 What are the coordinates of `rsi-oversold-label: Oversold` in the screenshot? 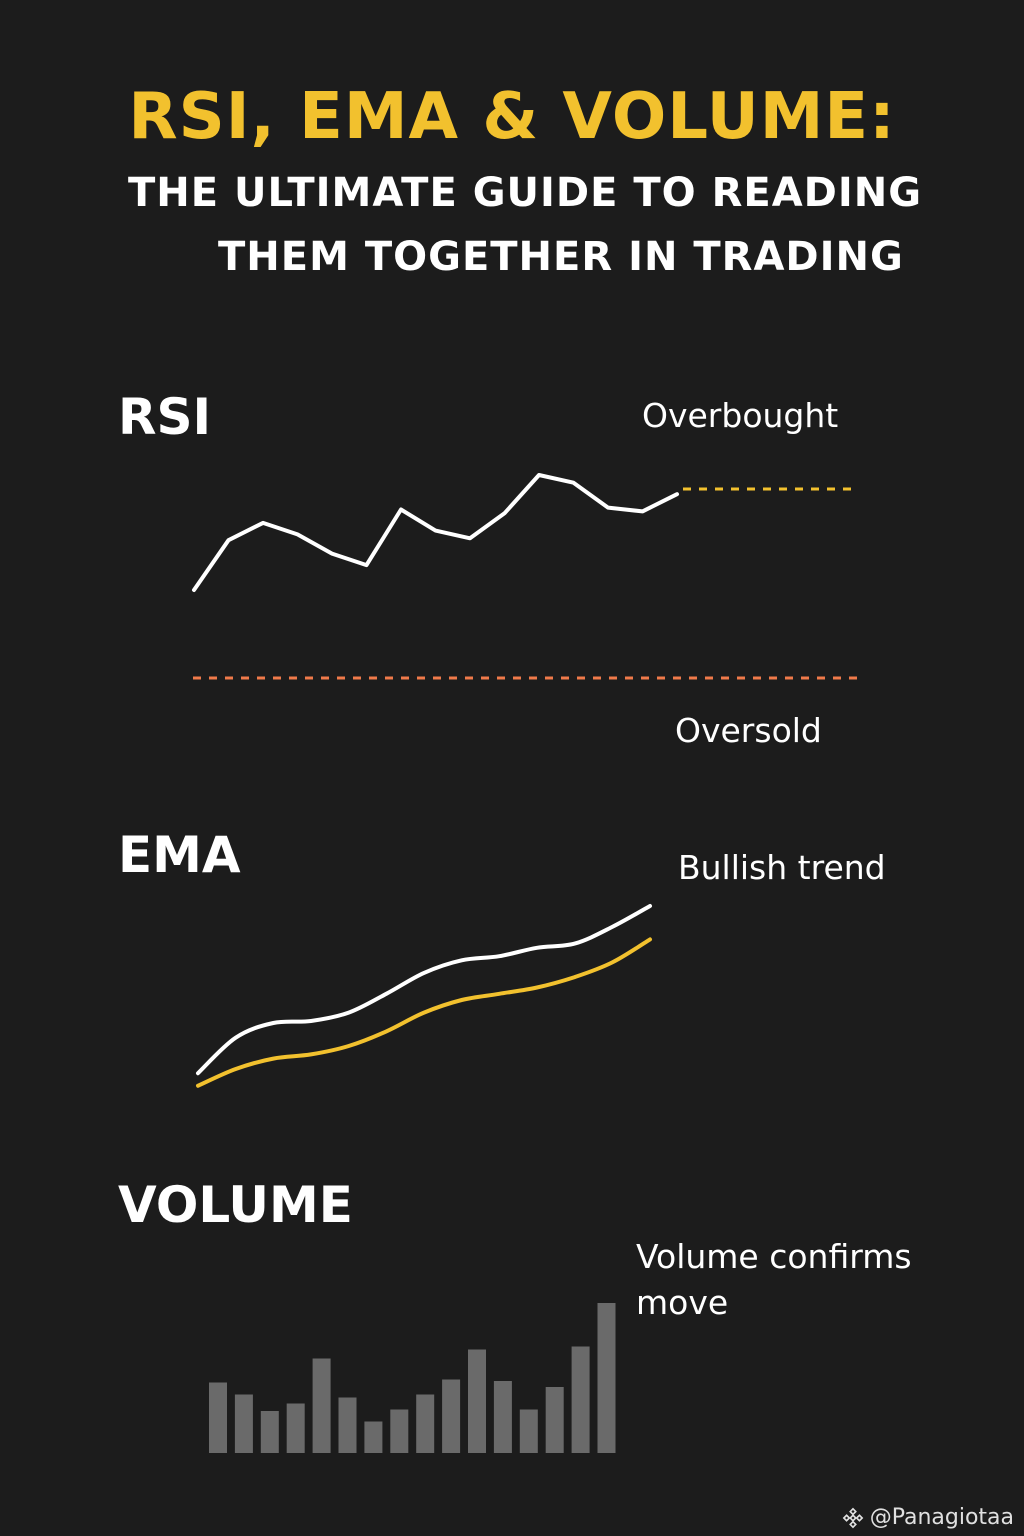 It's located at (748, 730).